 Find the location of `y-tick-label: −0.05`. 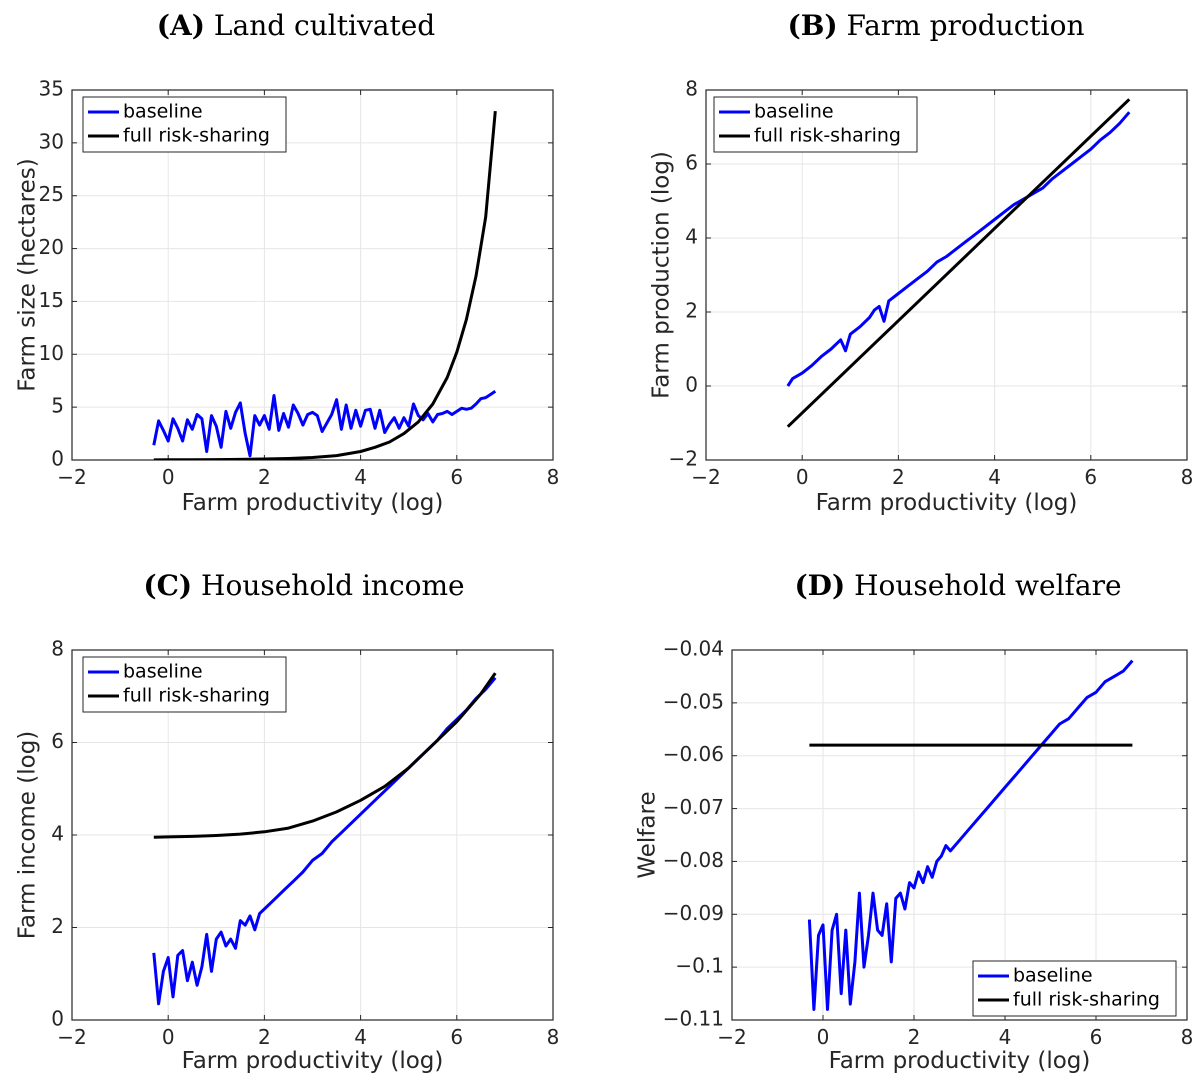

y-tick-label: −0.05 is located at coordinates (693, 701).